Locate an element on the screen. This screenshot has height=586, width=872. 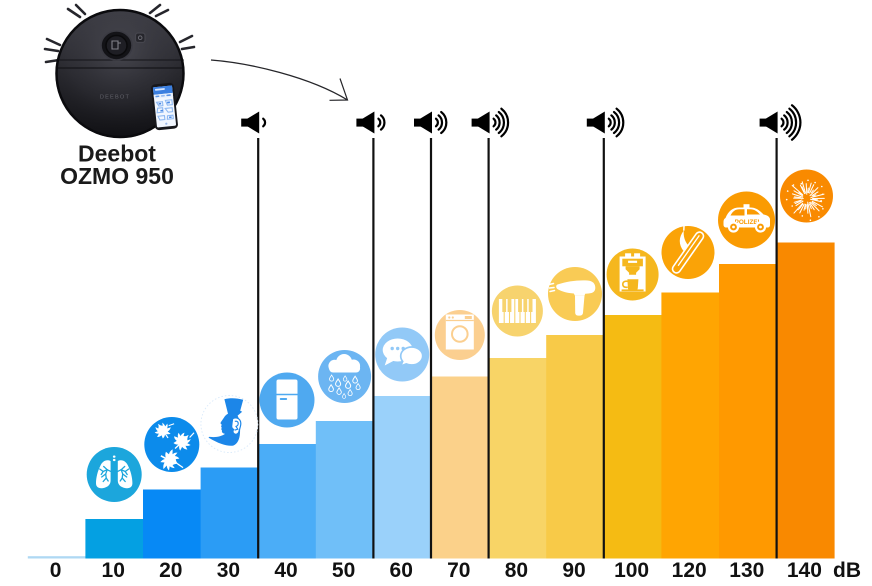
svg-text: DEEBOT is located at coordinates (115, 98).